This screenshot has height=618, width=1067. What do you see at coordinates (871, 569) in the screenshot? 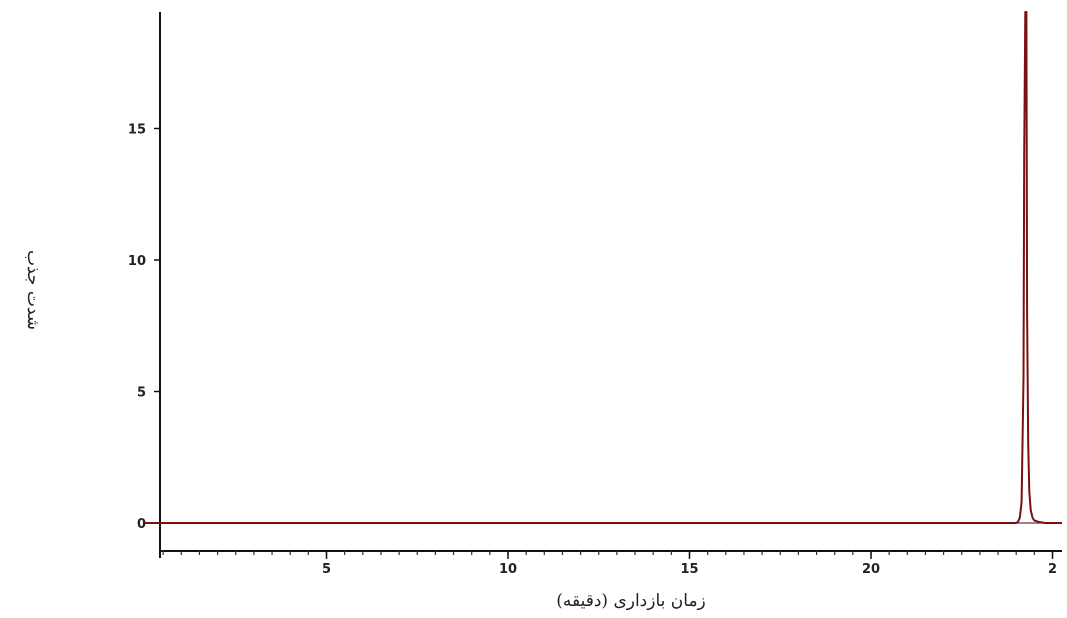
I see `x-tick-label: 20` at bounding box center [871, 569].